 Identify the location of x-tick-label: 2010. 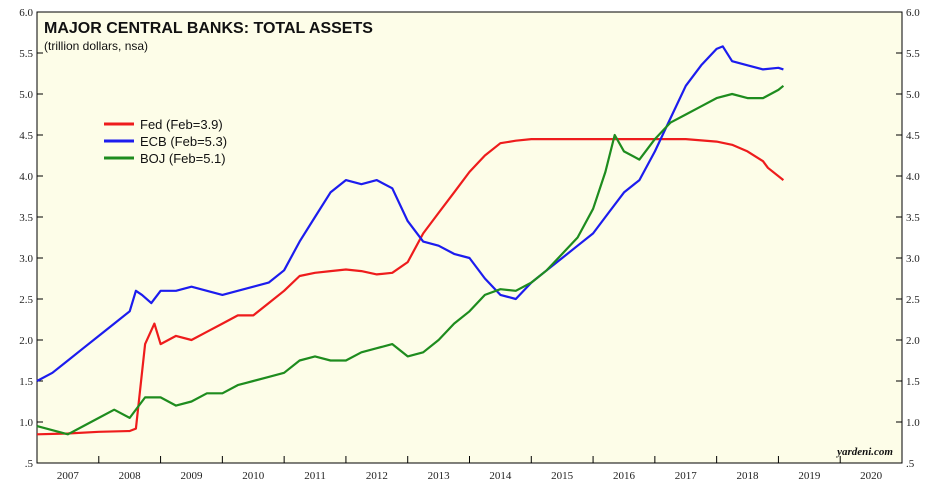
(253, 476).